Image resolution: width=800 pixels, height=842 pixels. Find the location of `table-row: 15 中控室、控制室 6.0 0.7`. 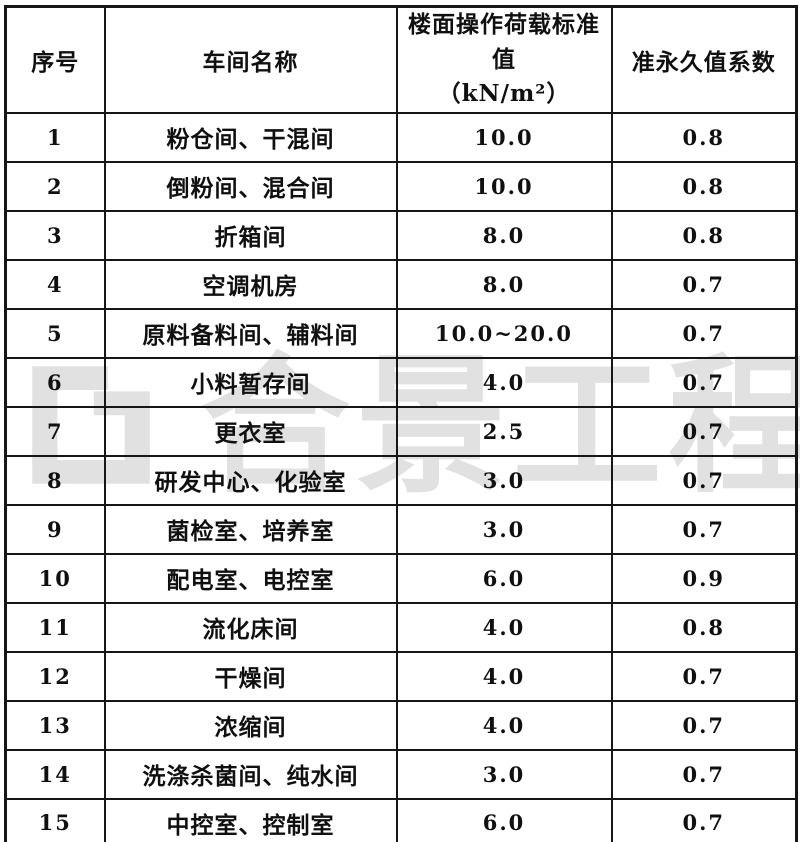

table-row: 15 中控室、控制室 6.0 0.7 is located at coordinates (401, 819).